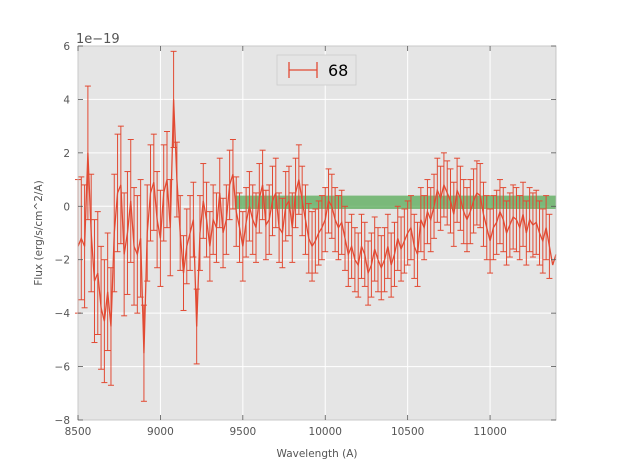  What do you see at coordinates (325, 432) in the screenshot?
I see `x-tick-label: 10000` at bounding box center [325, 432].